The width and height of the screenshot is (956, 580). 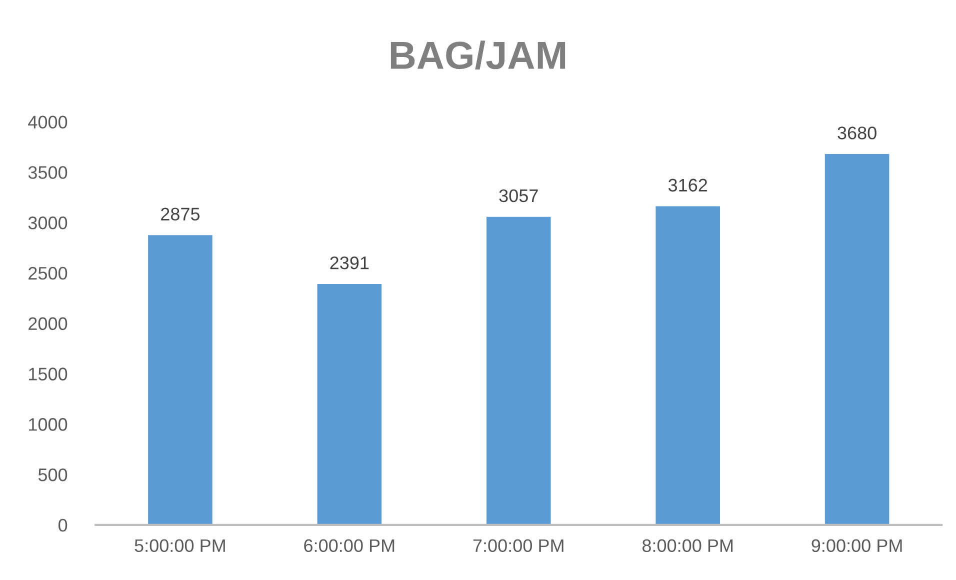 I want to click on data-label: 3162, so click(x=688, y=185).